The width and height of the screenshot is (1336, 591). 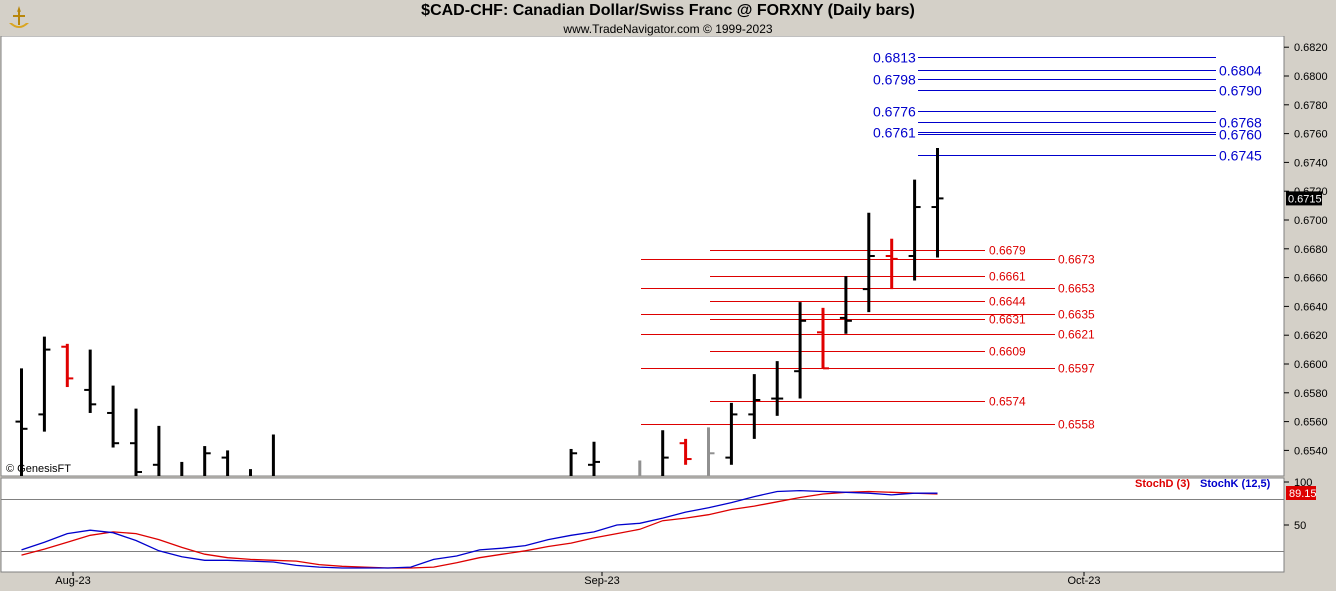 What do you see at coordinates (1007, 402) in the screenshot?
I see `red-level-label: 0.6574` at bounding box center [1007, 402].